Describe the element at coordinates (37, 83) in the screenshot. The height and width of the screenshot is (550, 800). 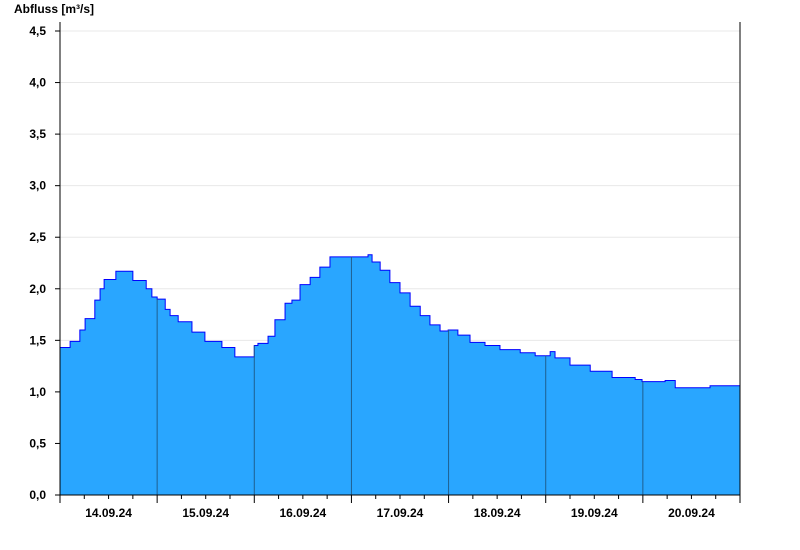
I see `y-tick-label: 4,0` at that location.